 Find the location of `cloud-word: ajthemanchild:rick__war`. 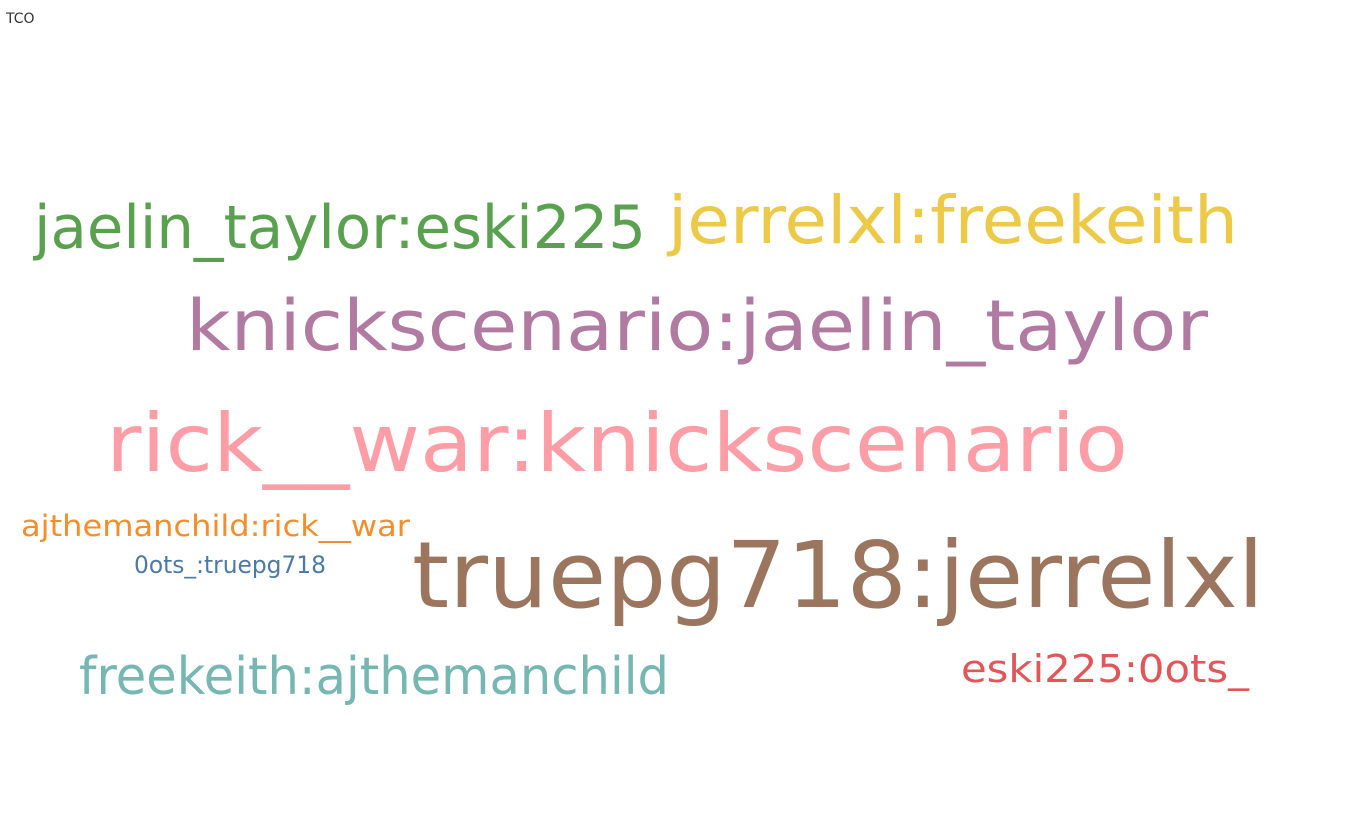

cloud-word: ajthemanchild:rick__war is located at coordinates (215, 526).